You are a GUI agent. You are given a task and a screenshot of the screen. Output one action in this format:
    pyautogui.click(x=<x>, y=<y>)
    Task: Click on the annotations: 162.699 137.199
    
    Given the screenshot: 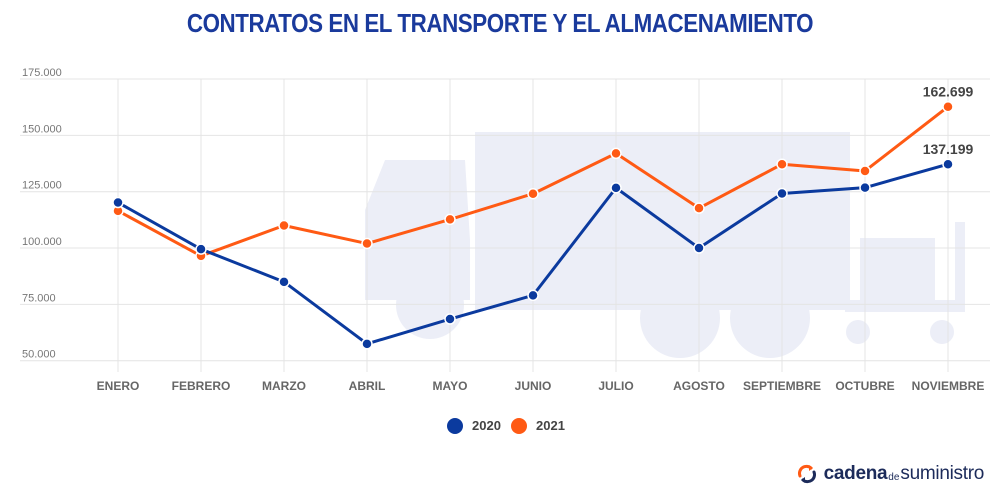 What is the action you would take?
    pyautogui.click(x=948, y=120)
    